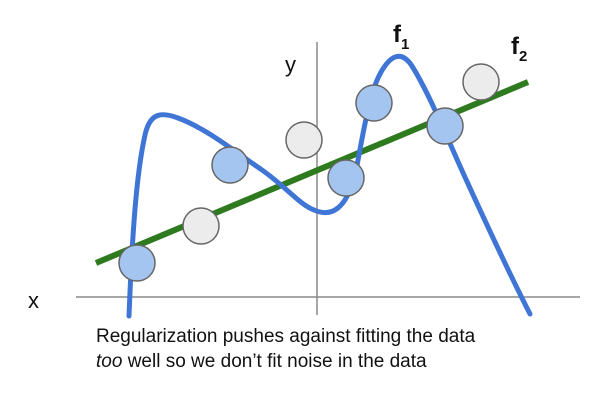 Image resolution: width=599 pixels, height=408 pixels. Describe the element at coordinates (523, 56) in the screenshot. I see `f2-subscript: 2` at that location.